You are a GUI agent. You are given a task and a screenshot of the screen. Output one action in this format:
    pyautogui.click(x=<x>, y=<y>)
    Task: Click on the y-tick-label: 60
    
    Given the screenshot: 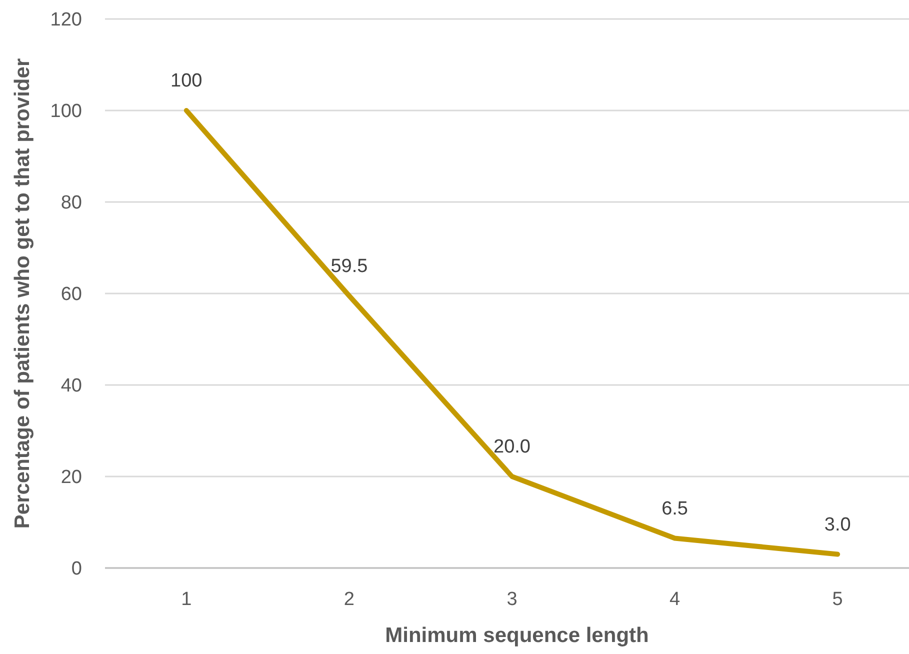 What is the action you would take?
    pyautogui.click(x=71, y=295)
    